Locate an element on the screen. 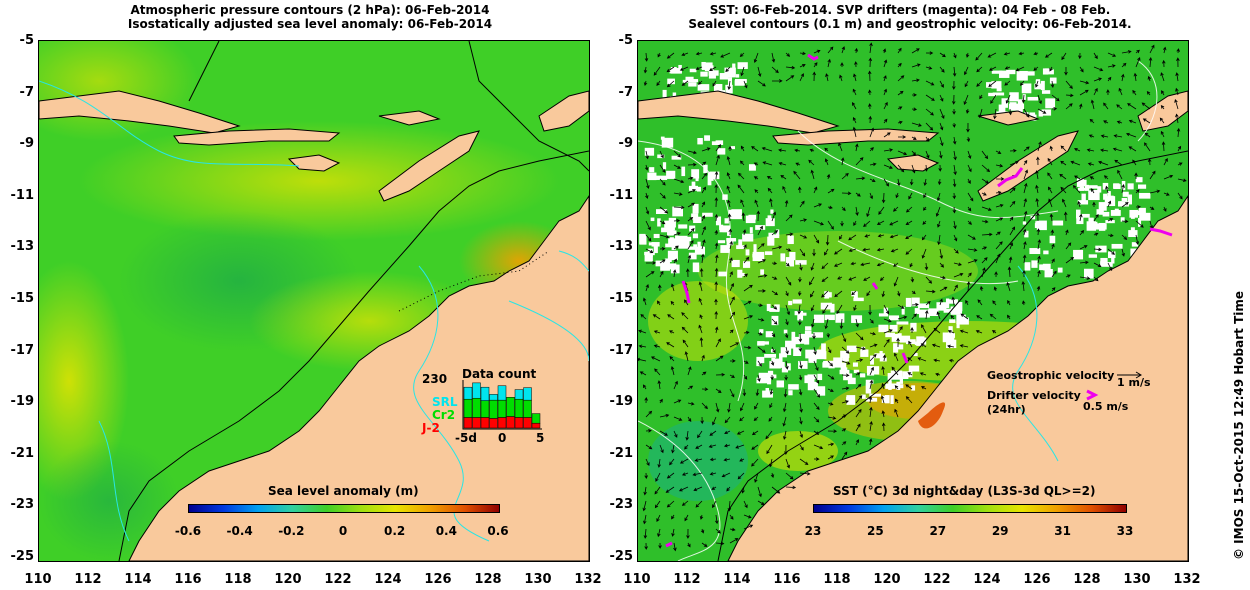 This screenshot has width=1250, height=590. sla-colorbar-tick: 0.4 is located at coordinates (446, 531).